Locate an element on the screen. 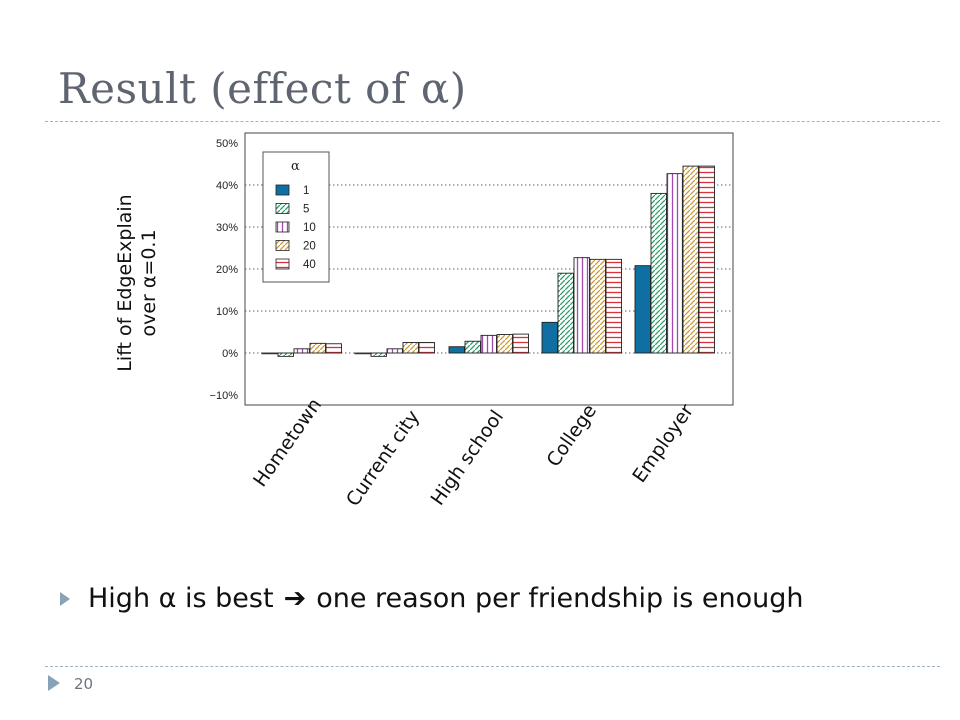 The height and width of the screenshot is (720, 960). y-tick-label: 40% is located at coordinates (227, 186).